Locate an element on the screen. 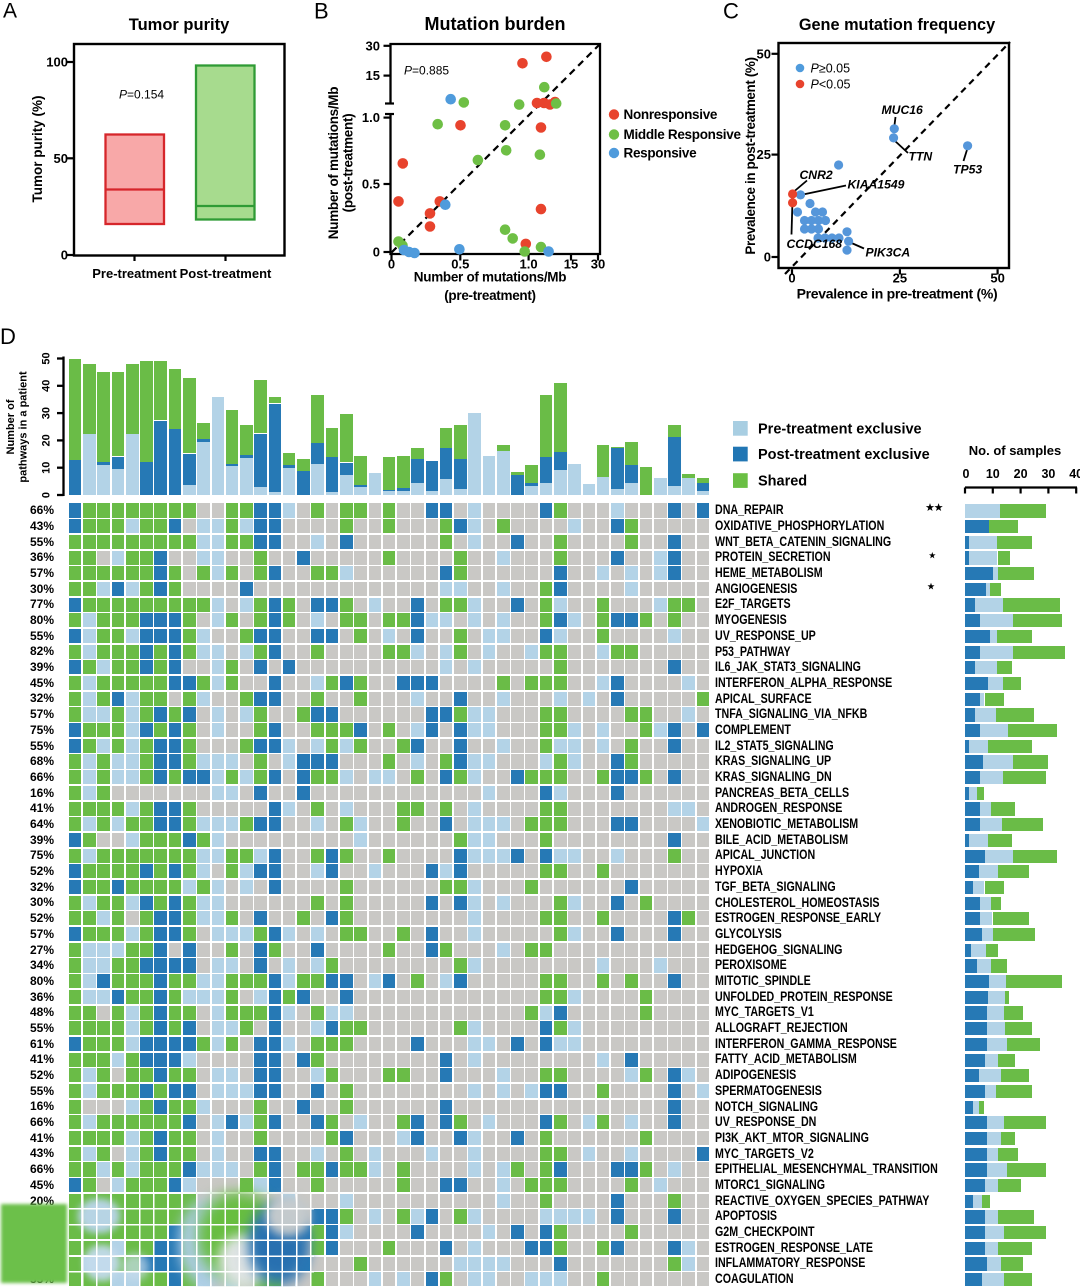 Image resolution: width=1080 pixels, height=1287 pixels. svg-text: Tumor purity is located at coordinates (179, 25).